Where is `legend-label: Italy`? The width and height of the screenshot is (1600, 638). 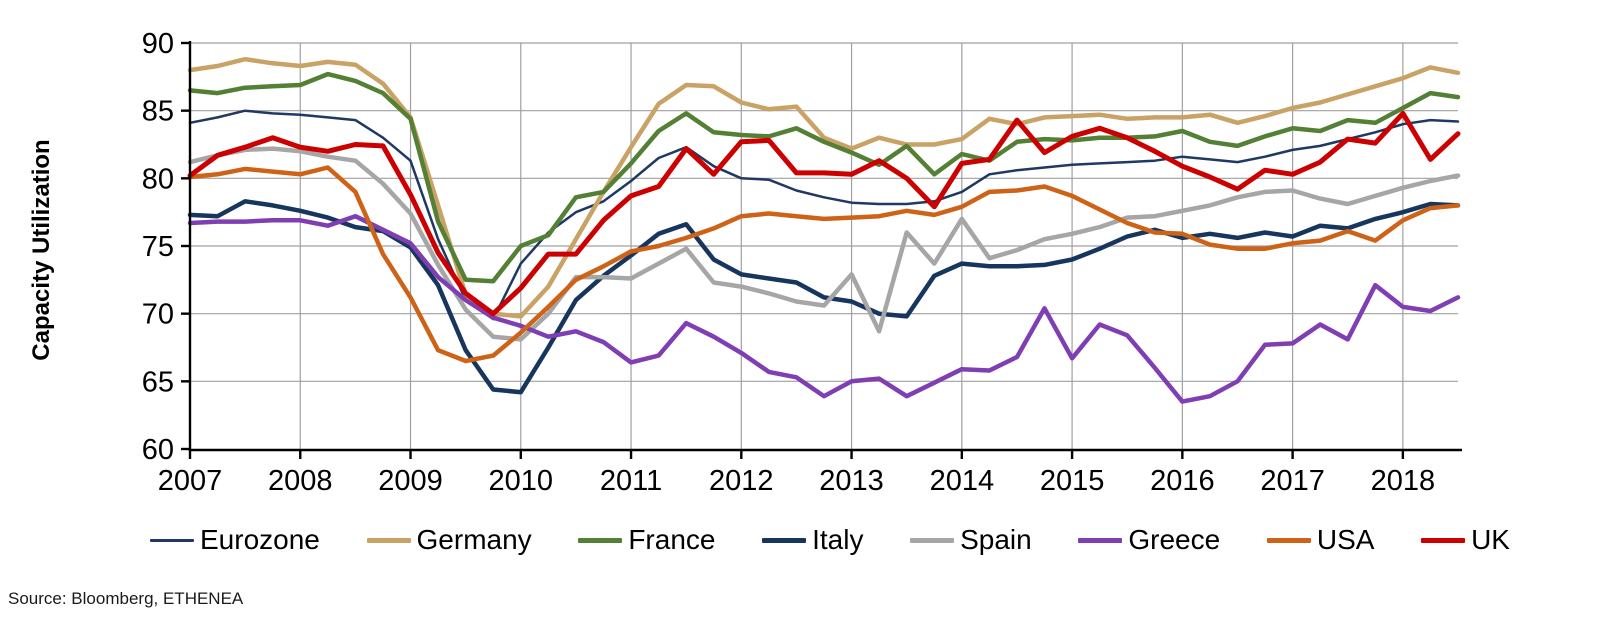 legend-label: Italy is located at coordinates (838, 539).